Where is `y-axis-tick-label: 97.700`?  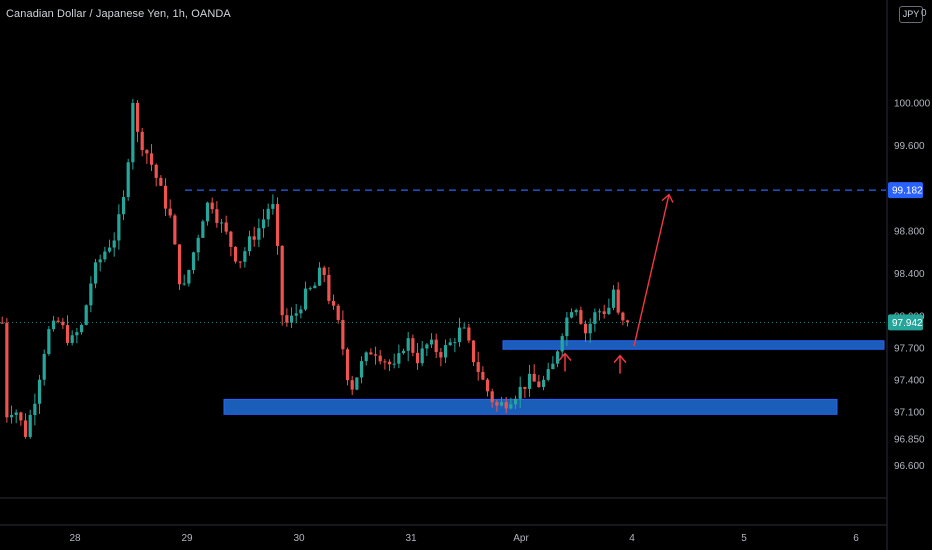 y-axis-tick-label: 97.700 is located at coordinates (909, 349).